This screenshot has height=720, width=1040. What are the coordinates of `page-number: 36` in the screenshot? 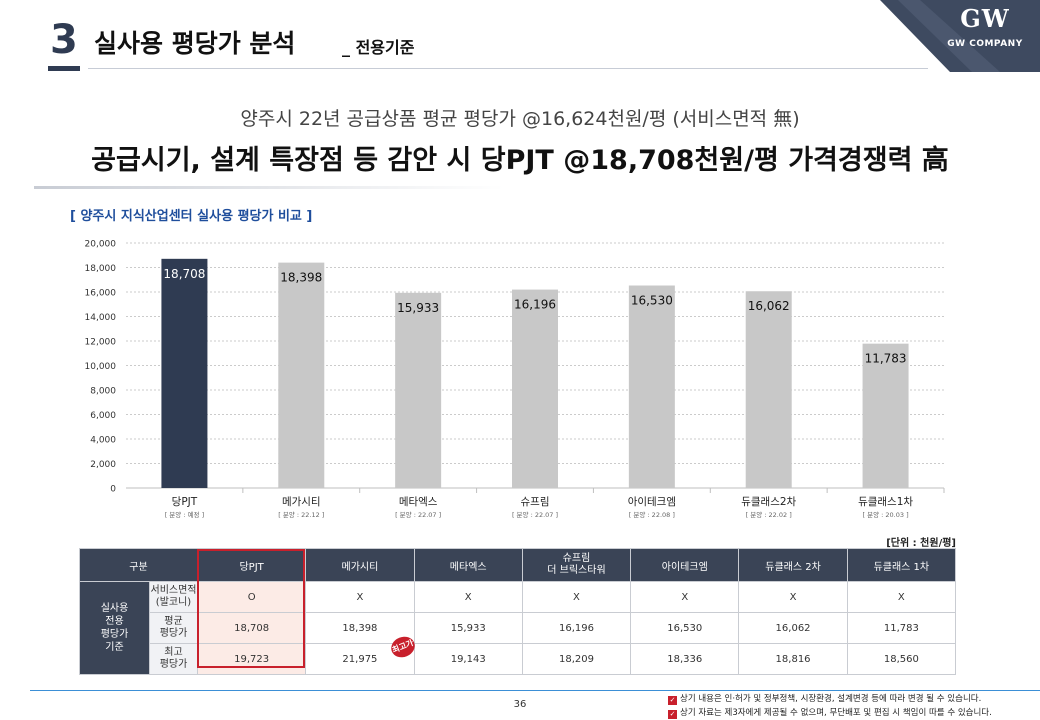 It's located at (520, 704).